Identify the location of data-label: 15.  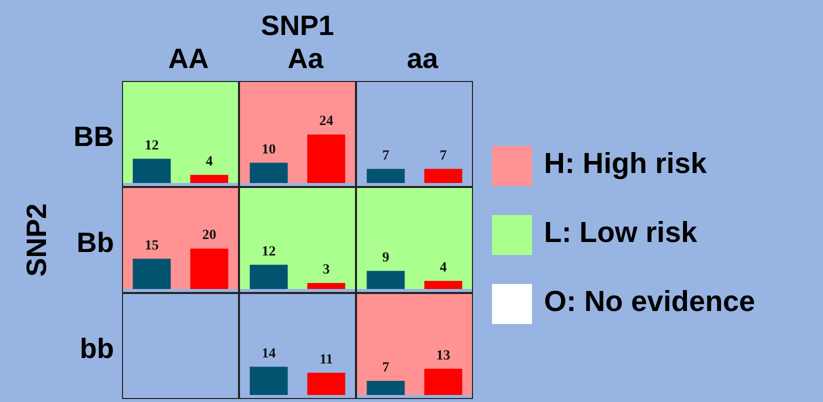
(151, 246).